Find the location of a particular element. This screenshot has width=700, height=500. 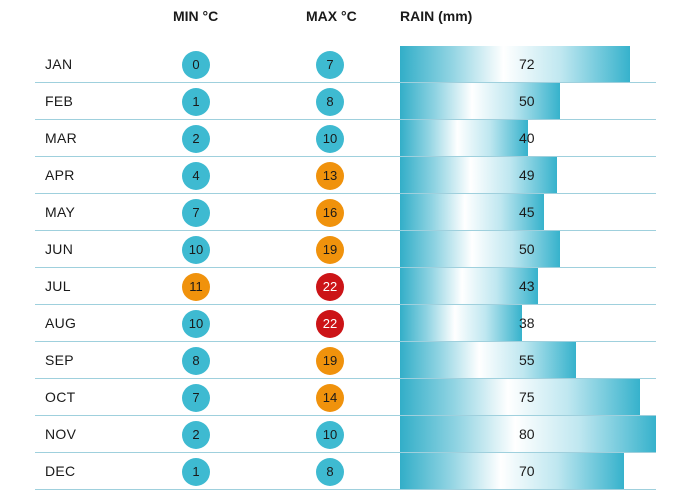

month-label: SEP is located at coordinates (59, 360).